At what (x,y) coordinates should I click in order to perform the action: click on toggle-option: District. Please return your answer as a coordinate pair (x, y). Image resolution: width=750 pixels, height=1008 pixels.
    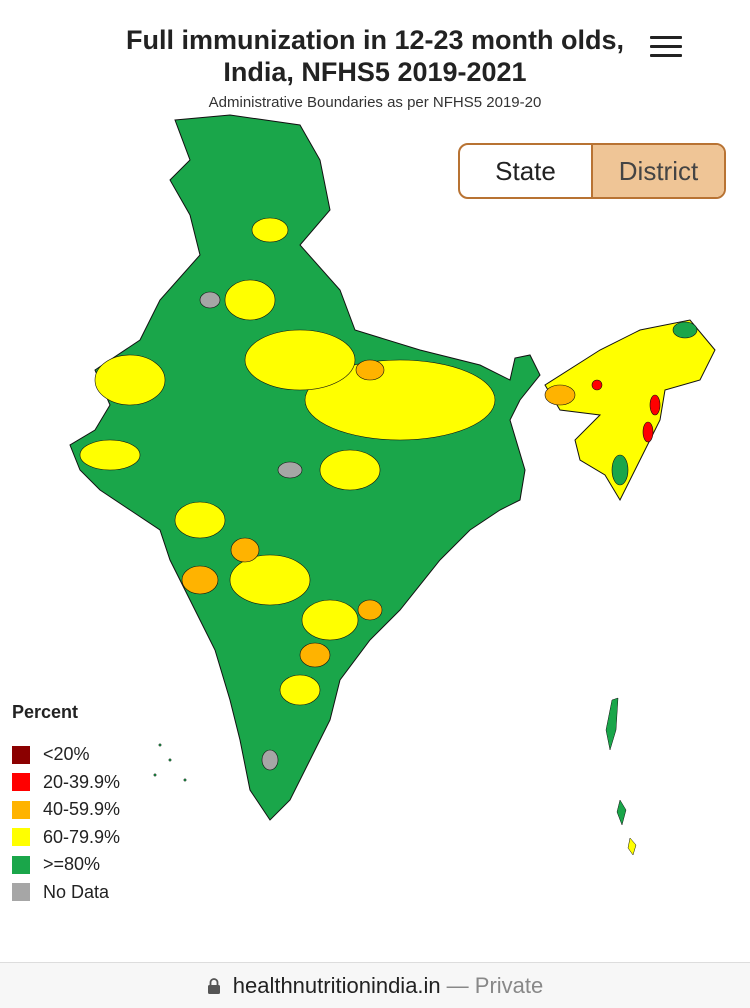
    Looking at the image, I should click on (657, 171).